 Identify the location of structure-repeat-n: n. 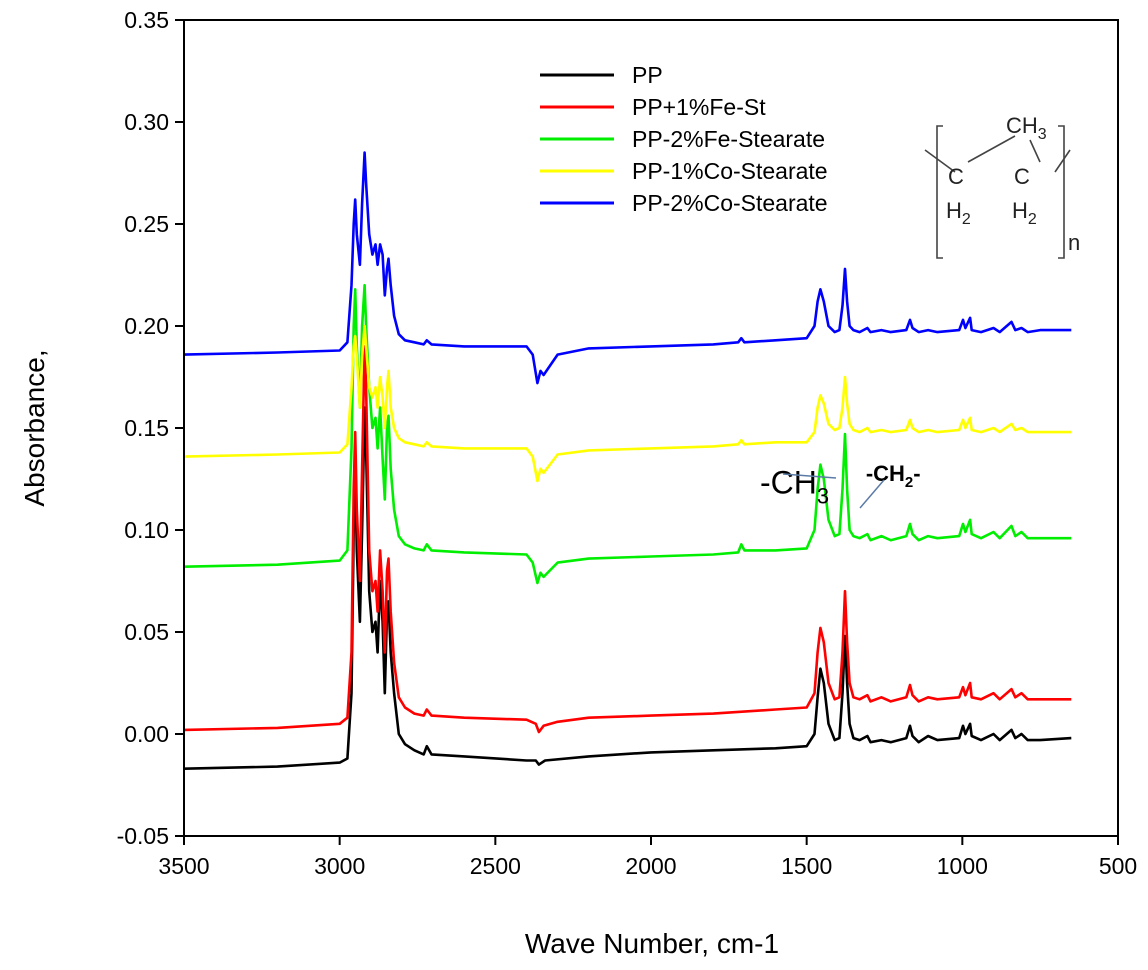
(1074, 242).